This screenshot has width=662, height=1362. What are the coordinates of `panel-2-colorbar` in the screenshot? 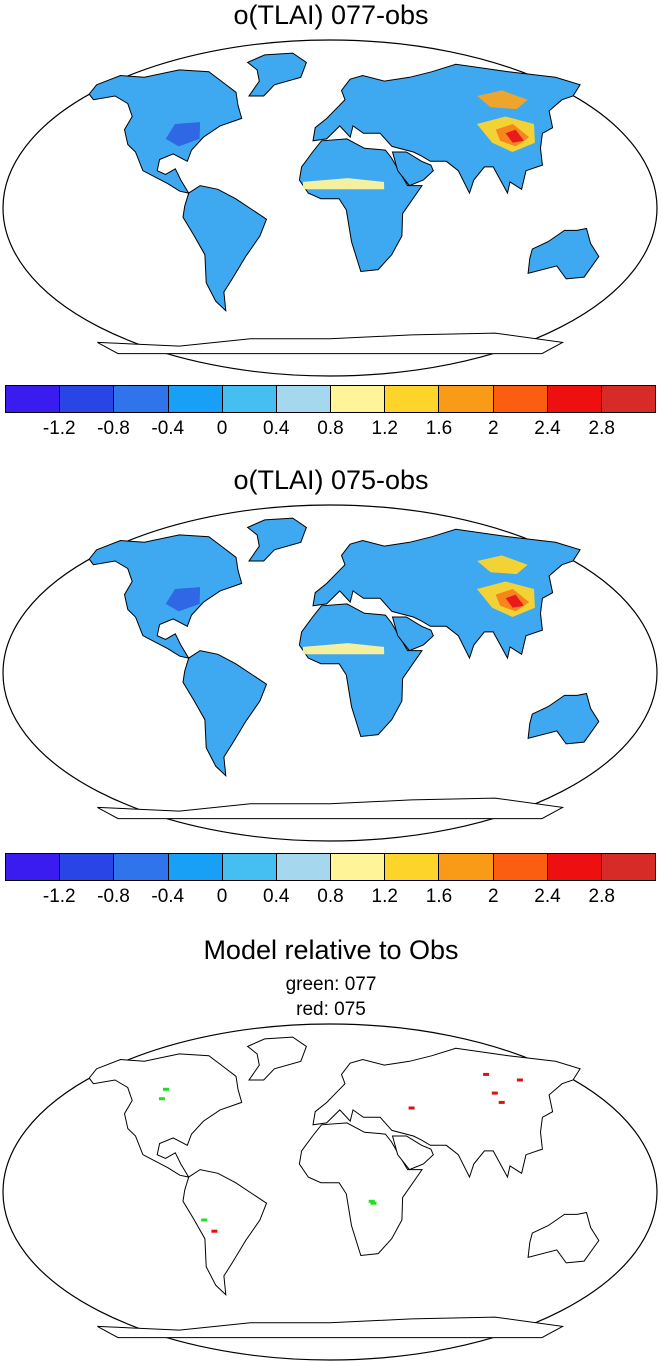 It's located at (330, 867).